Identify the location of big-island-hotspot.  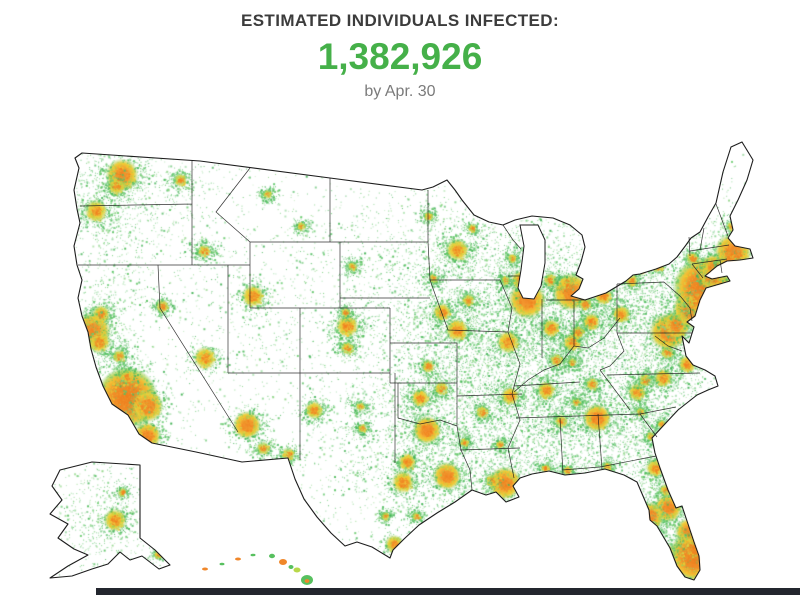
(307, 581).